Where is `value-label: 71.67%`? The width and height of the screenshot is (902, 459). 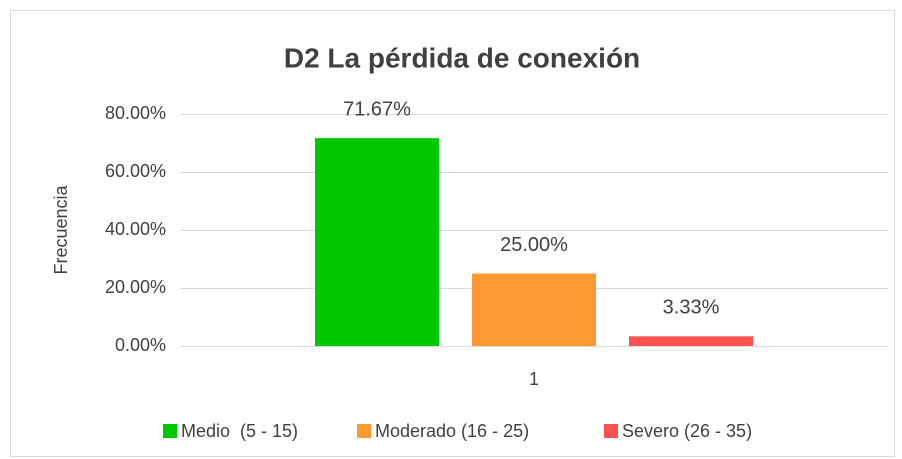
value-label: 71.67% is located at coordinates (377, 109).